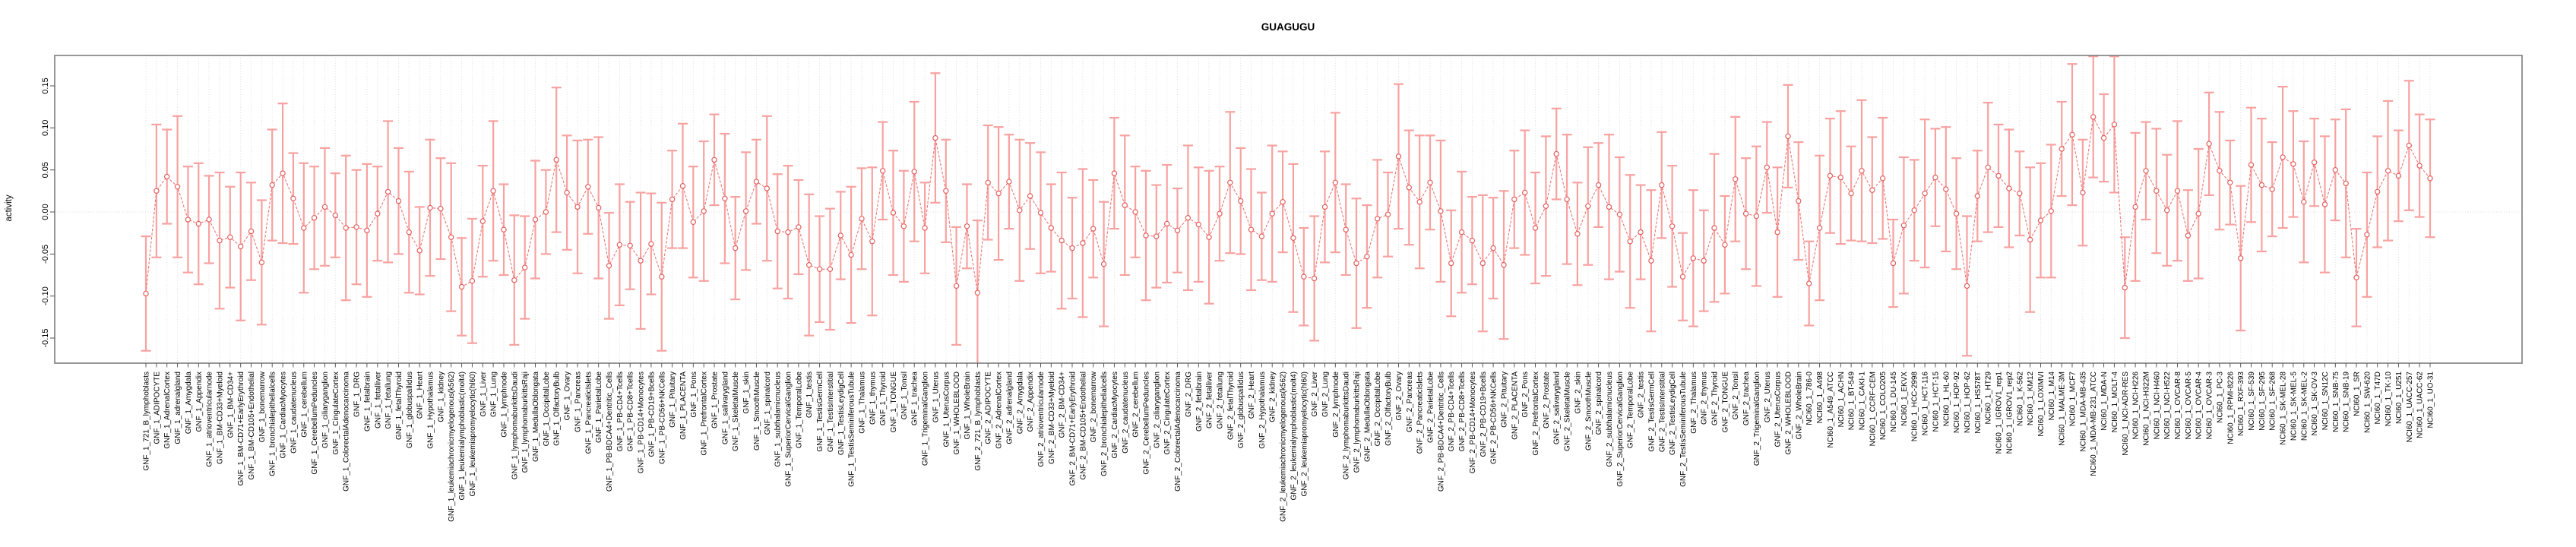 The height and width of the screenshot is (547, 2576). What do you see at coordinates (1378, 409) in the screenshot?
I see `svg-text: GNF_2_OccipitalLobe` at bounding box center [1378, 409].